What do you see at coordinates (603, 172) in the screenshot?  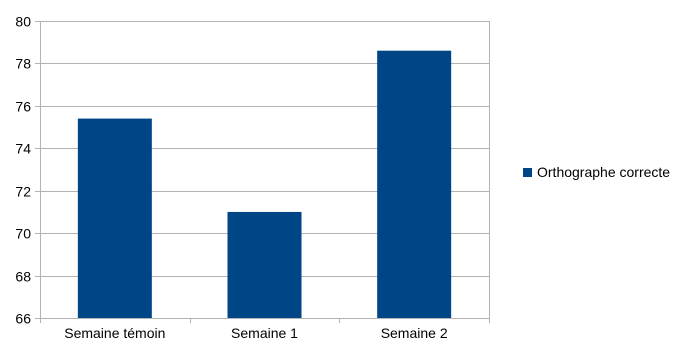 I see `legend-label: Orthographe correcte` at bounding box center [603, 172].